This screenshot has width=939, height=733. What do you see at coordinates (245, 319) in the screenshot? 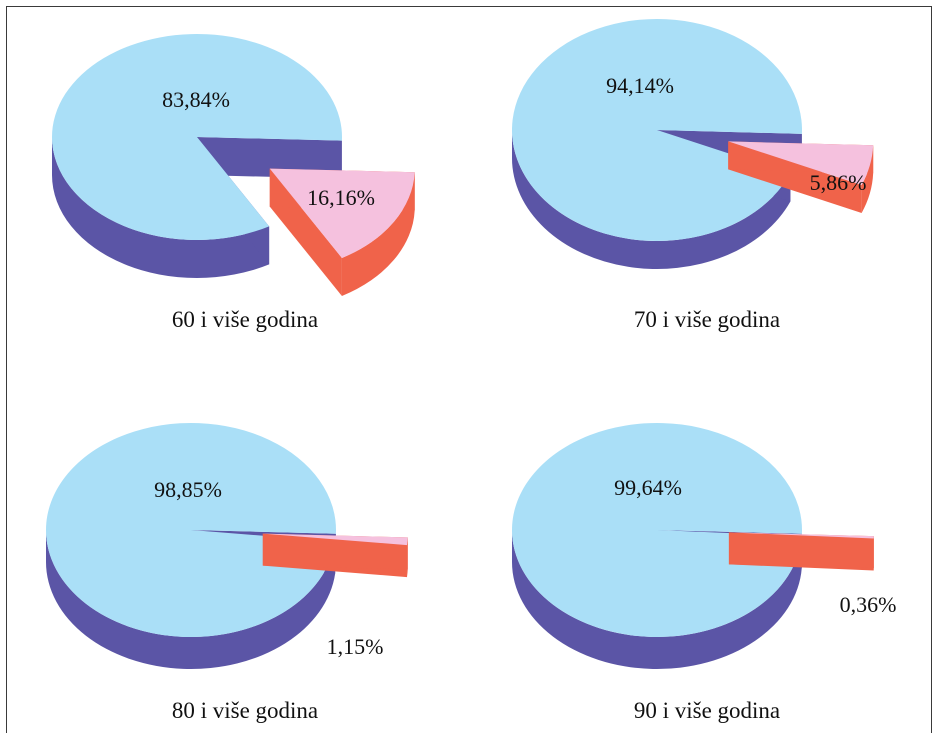
I see `chart-title: 60 i više godina` at bounding box center [245, 319].